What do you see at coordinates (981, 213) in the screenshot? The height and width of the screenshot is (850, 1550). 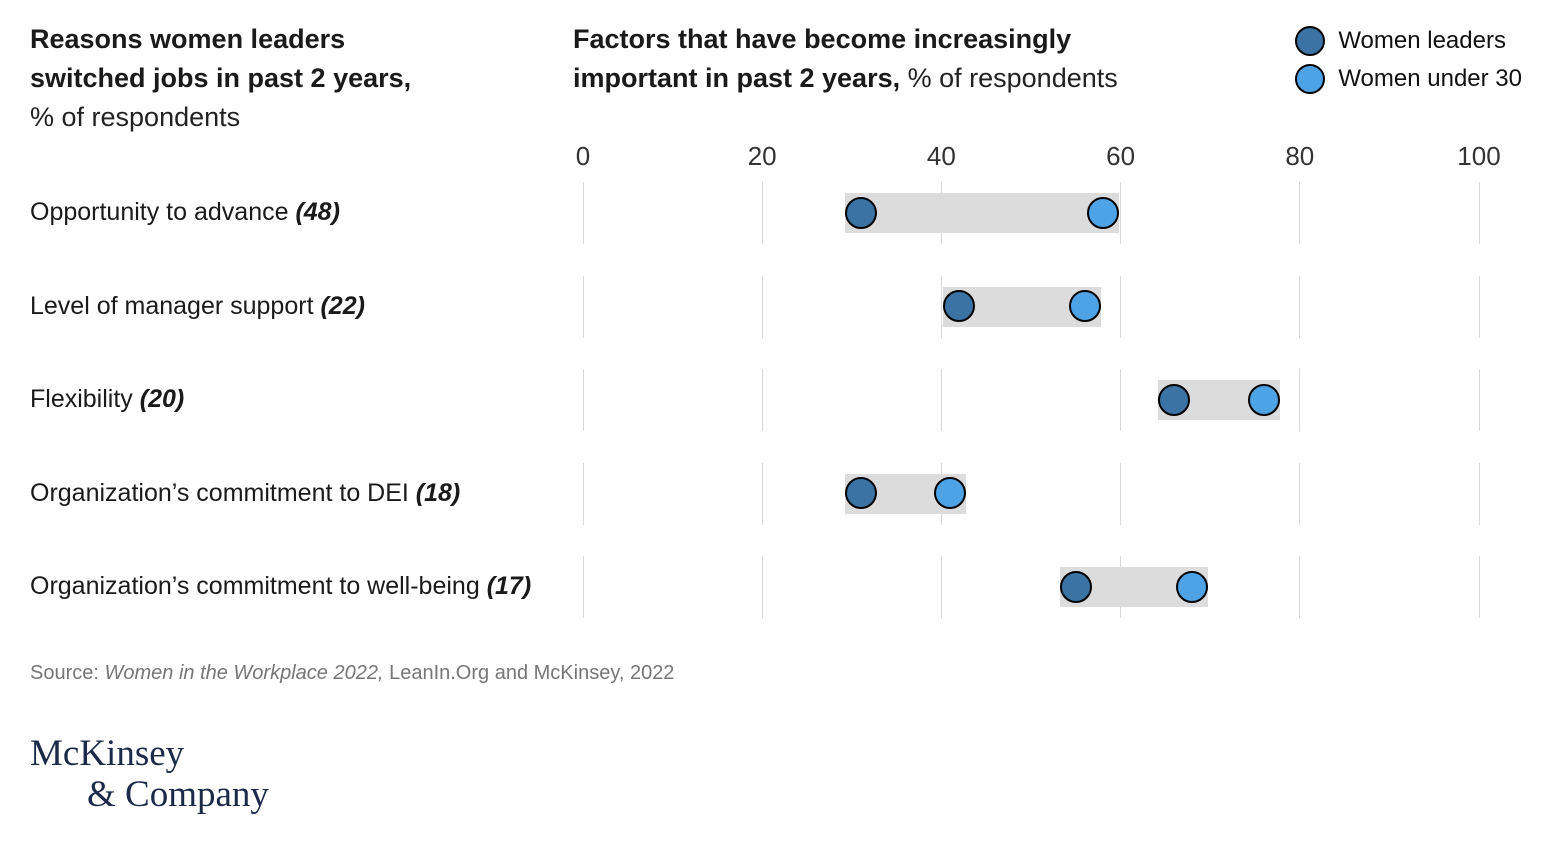 I see `dumbbell-connector` at bounding box center [981, 213].